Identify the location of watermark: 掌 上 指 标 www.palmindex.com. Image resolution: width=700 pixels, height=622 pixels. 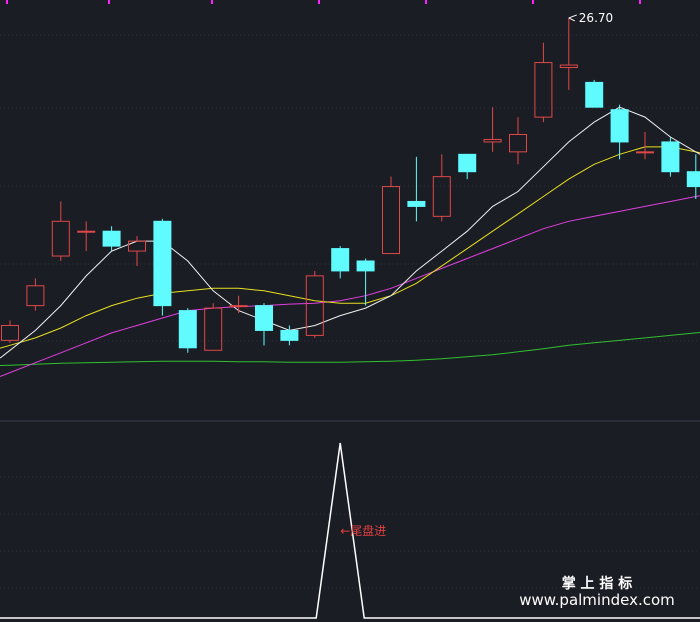
(597, 592).